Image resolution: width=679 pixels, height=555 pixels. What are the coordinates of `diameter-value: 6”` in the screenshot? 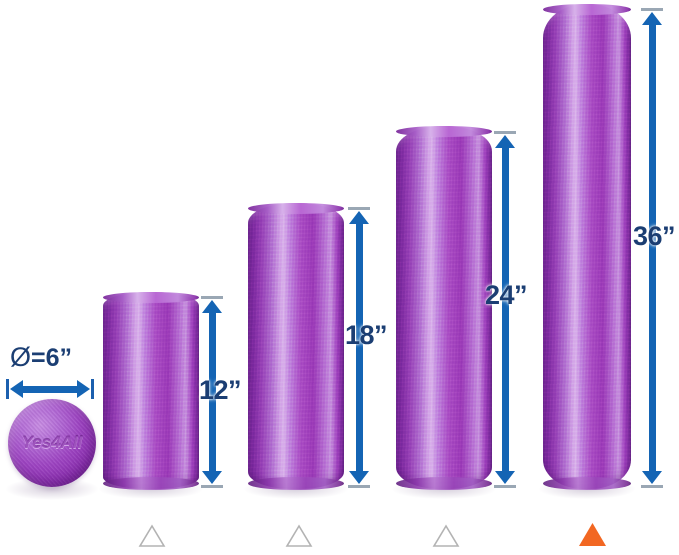 It's located at (59, 358).